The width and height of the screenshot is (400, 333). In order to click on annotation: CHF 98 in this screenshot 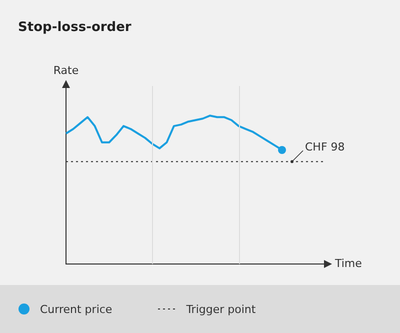, I will do `click(325, 147)`.